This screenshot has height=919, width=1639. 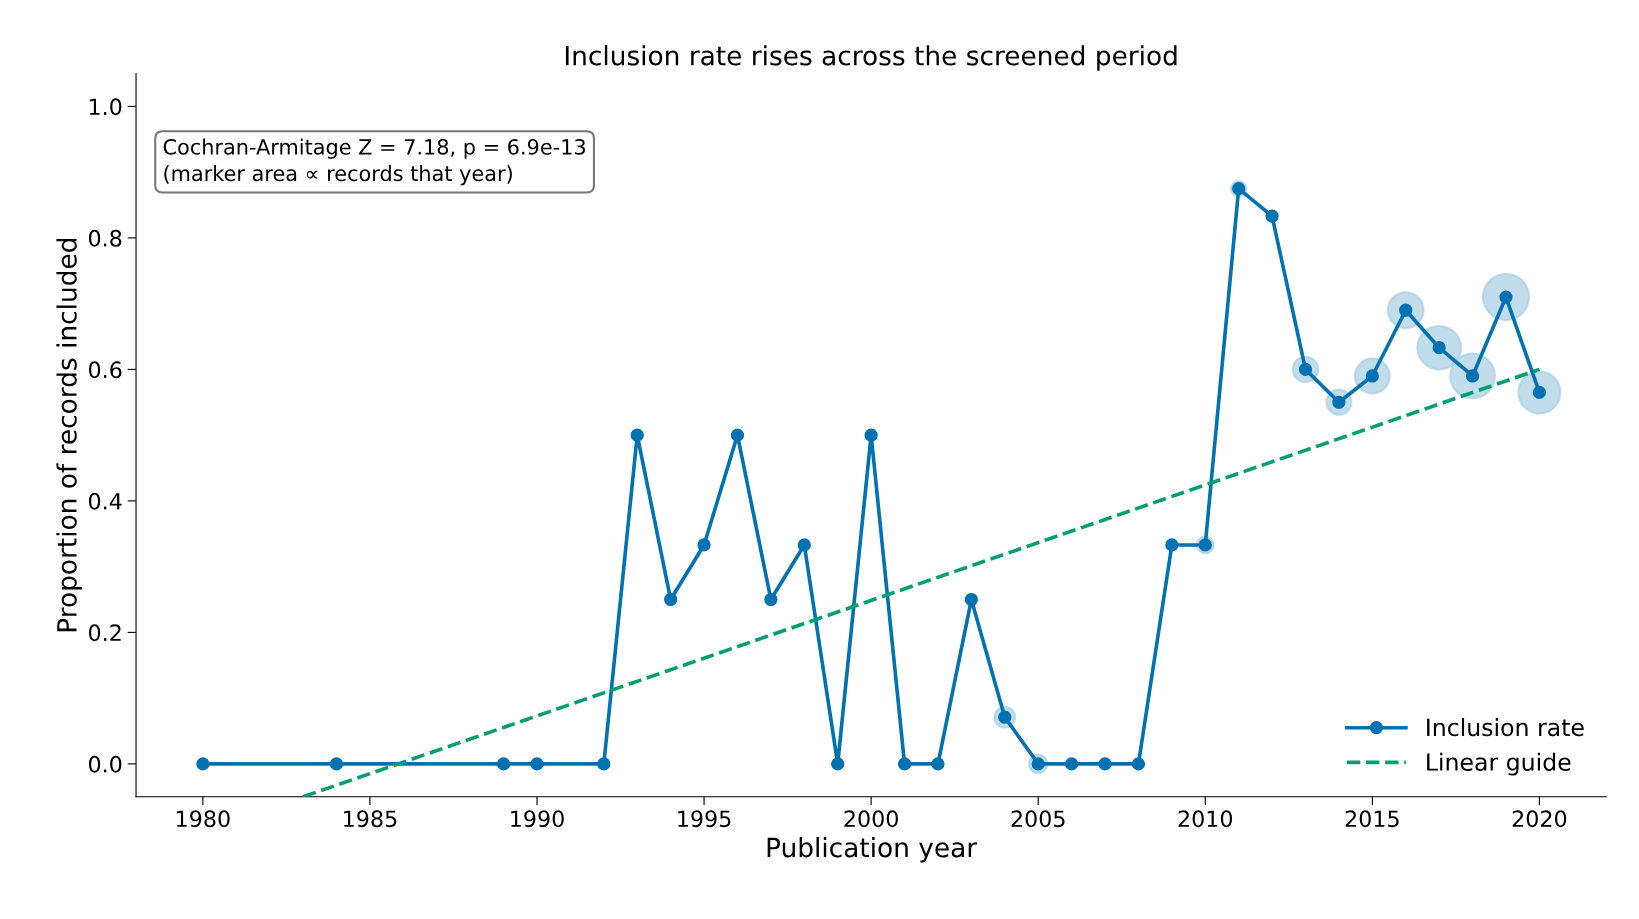 What do you see at coordinates (1505, 727) in the screenshot?
I see `legend-label: Inclusion rate` at bounding box center [1505, 727].